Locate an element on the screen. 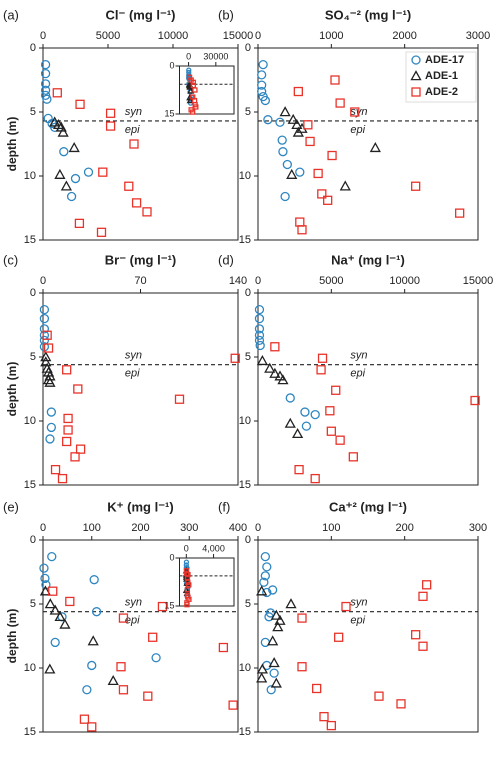 The width and height of the screenshot is (500, 764). x-tick-label: 140 is located at coordinates (238, 281).